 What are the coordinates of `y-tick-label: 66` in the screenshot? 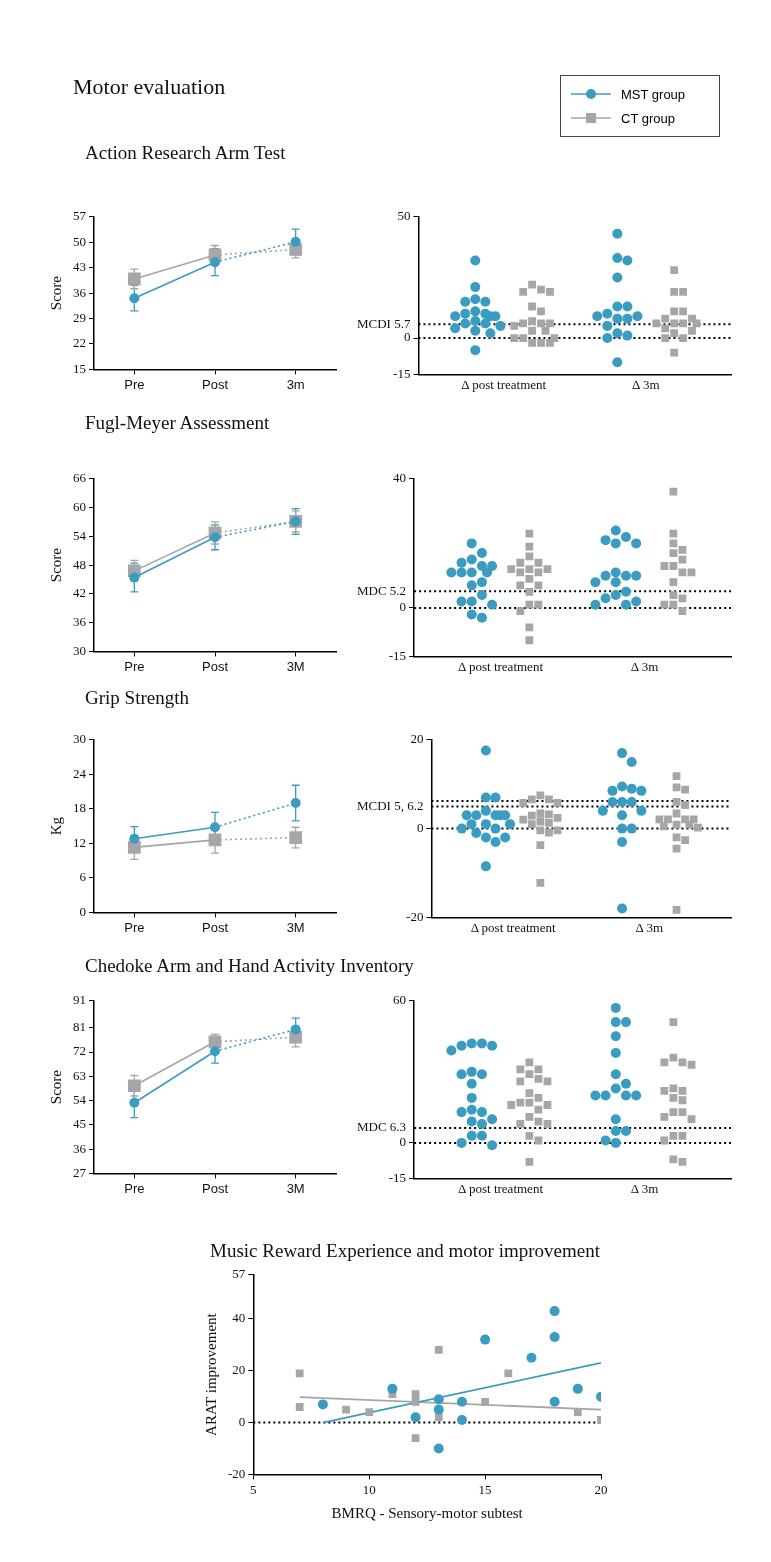 It's located at (80, 478).